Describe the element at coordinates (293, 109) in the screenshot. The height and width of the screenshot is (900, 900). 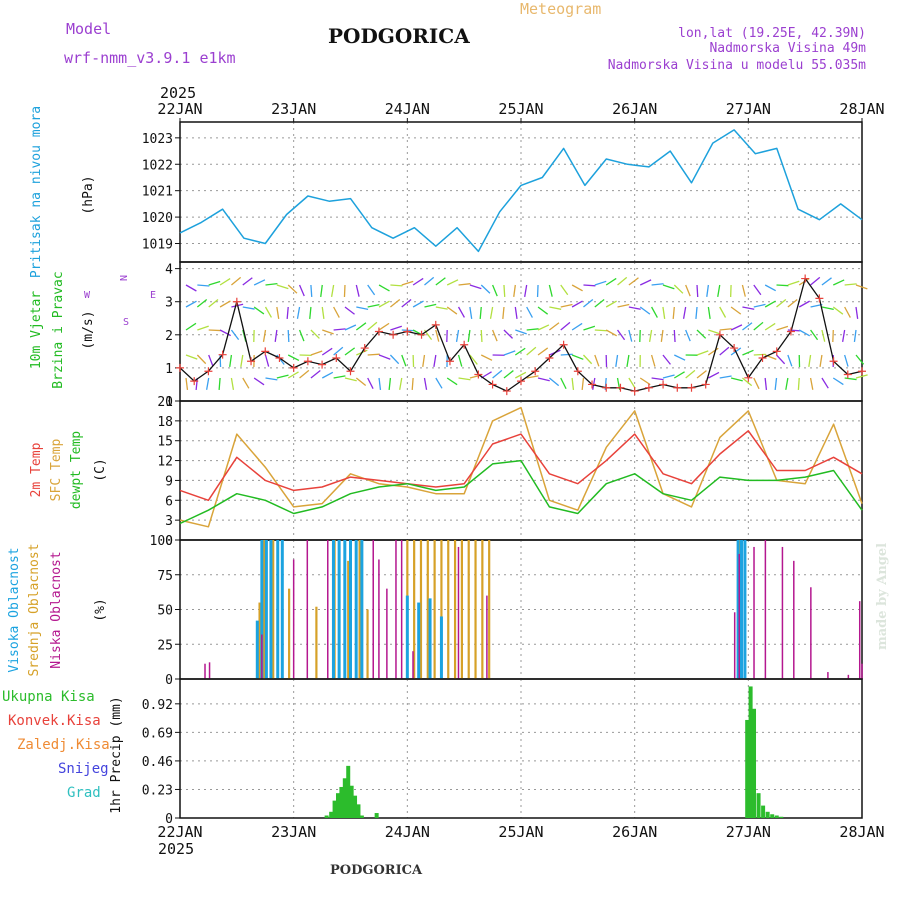
I see `x-tick-top-label: 23JAN` at that location.